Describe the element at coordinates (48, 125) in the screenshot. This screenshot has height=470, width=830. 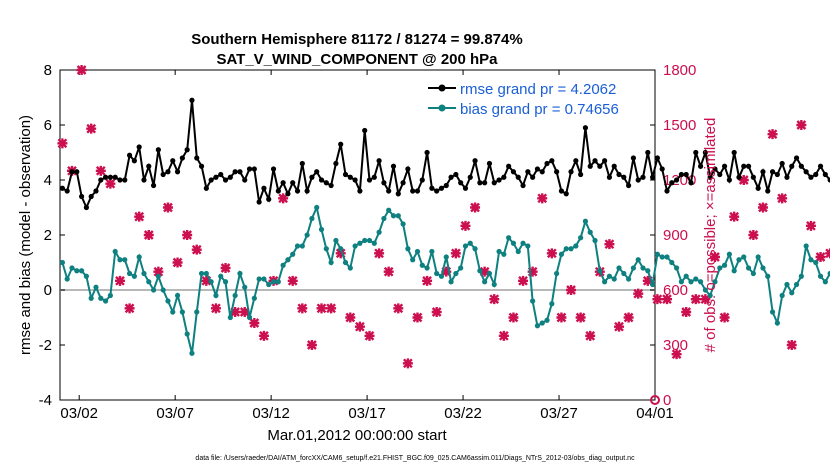
I see `y-tick-label: 6` at that location.